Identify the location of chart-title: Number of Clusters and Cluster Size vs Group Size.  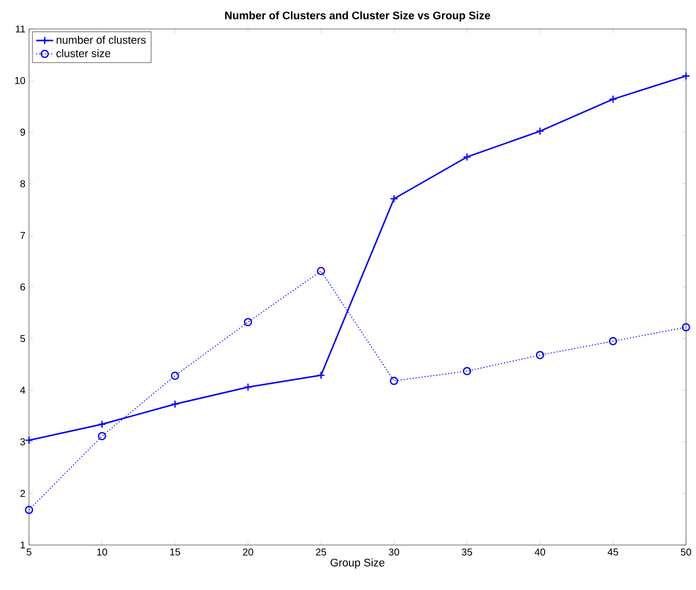
(357, 16).